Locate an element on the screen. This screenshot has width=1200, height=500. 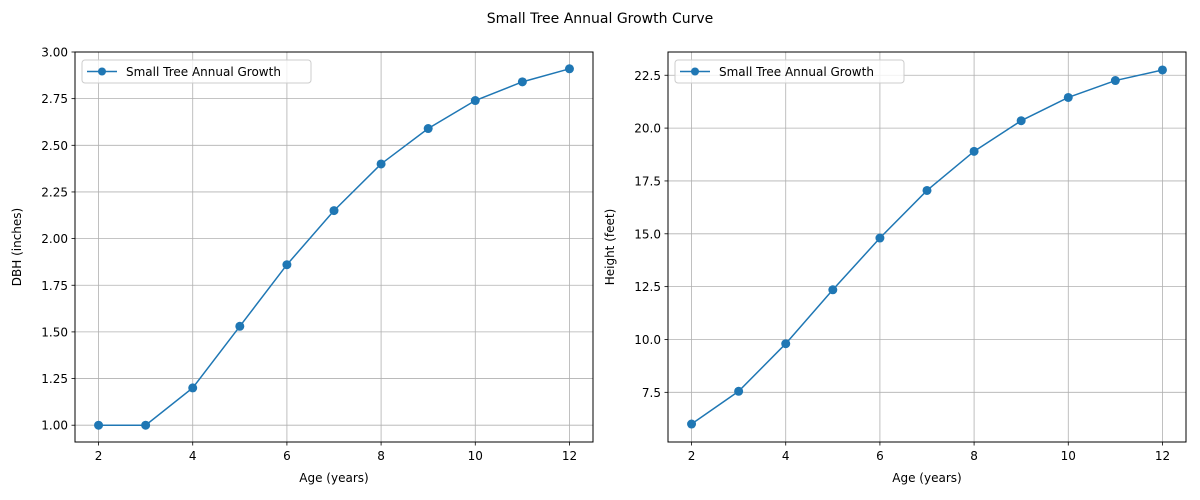
right-y-tick-label: 15.0 is located at coordinates (647, 234).